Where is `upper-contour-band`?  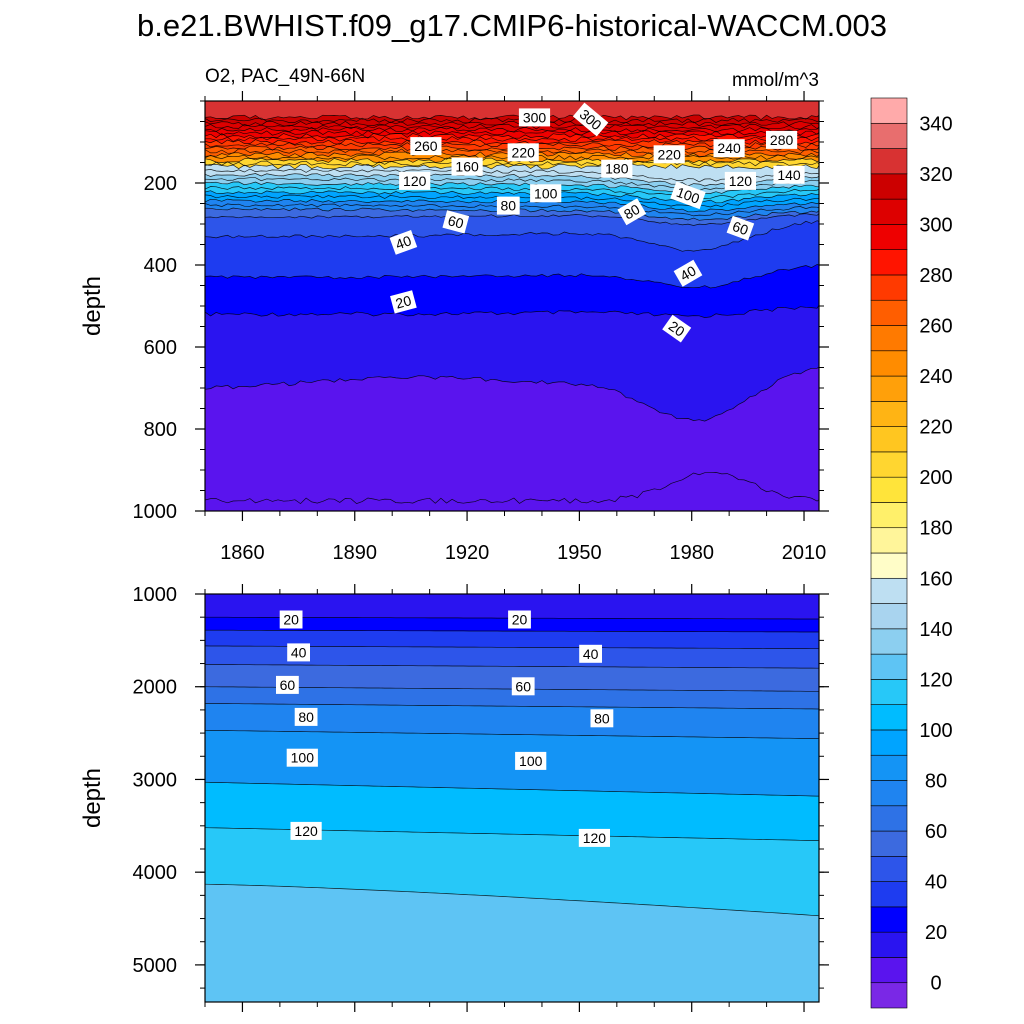
upper-contour-band is located at coordinates (512, 438).